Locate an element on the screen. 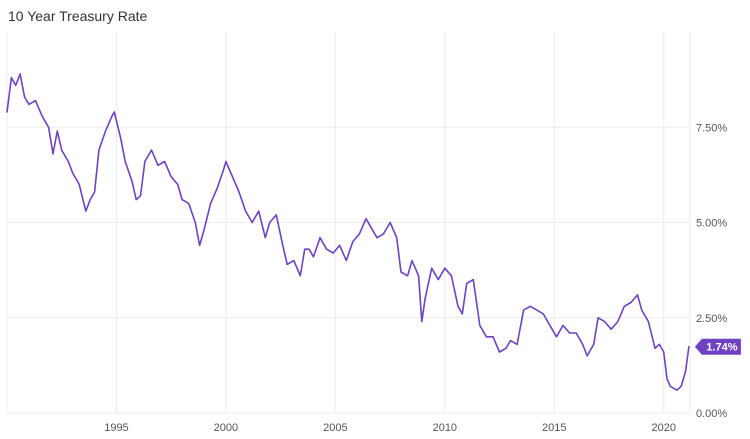 The image size is (750, 439). x-tick-label: 2000 is located at coordinates (226, 428).